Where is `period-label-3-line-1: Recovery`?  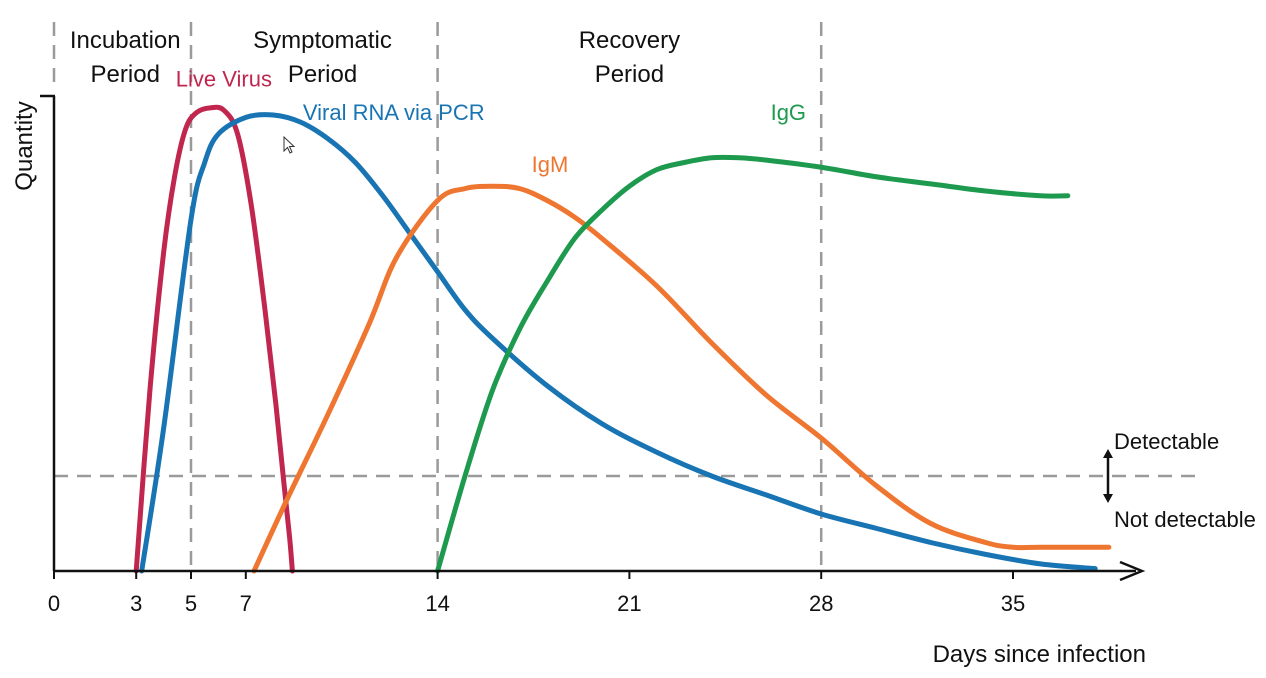
period-label-3-line-1: Recovery is located at coordinates (629, 40).